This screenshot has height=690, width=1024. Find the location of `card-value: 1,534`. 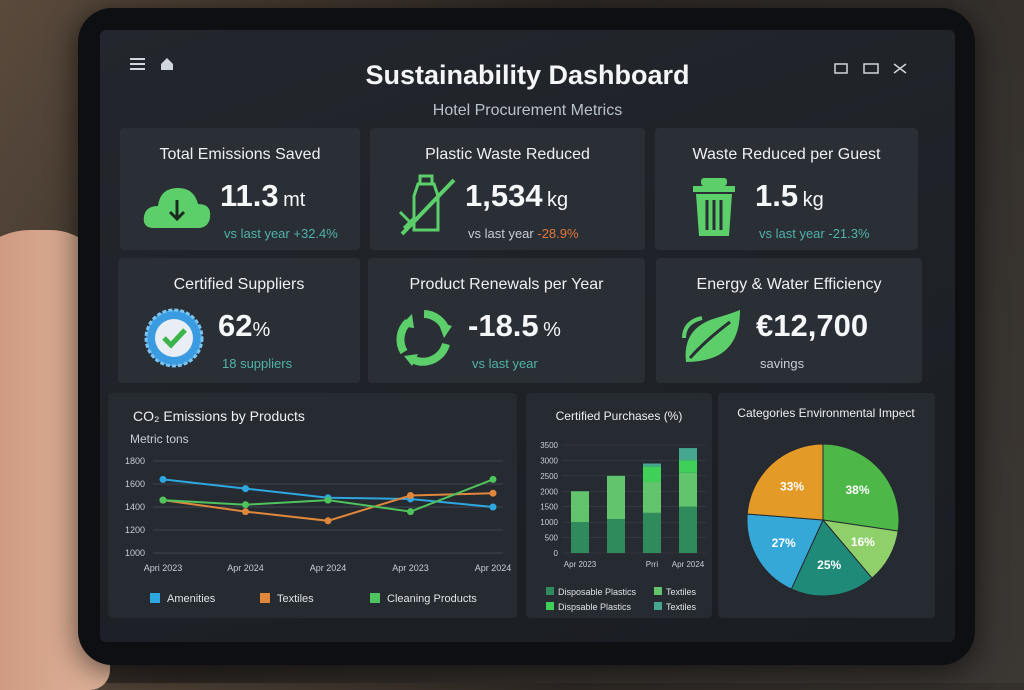

card-value: 1,534 is located at coordinates (504, 195).